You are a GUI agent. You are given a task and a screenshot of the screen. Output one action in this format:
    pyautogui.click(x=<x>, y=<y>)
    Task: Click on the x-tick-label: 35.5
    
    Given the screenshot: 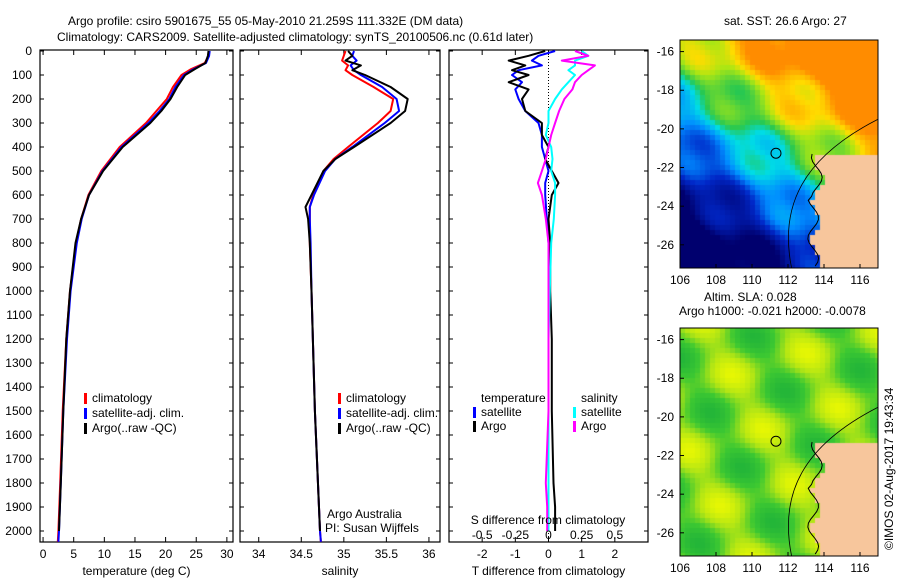 What is the action you would take?
    pyautogui.click(x=387, y=554)
    